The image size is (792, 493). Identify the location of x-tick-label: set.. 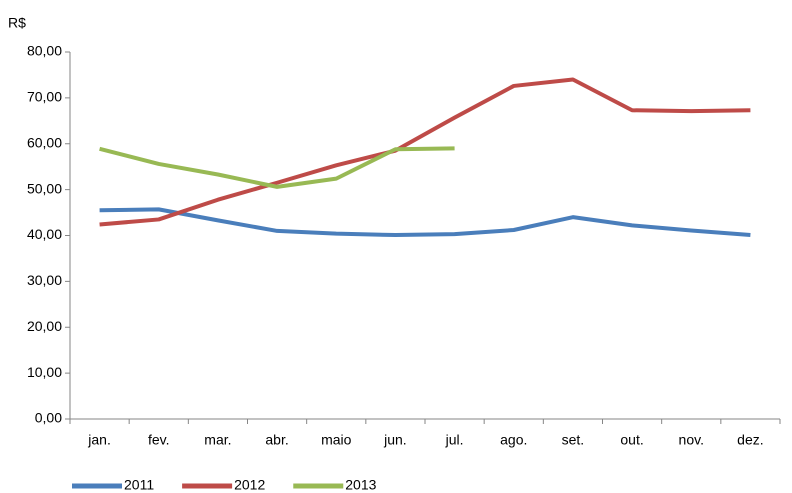
(573, 440).